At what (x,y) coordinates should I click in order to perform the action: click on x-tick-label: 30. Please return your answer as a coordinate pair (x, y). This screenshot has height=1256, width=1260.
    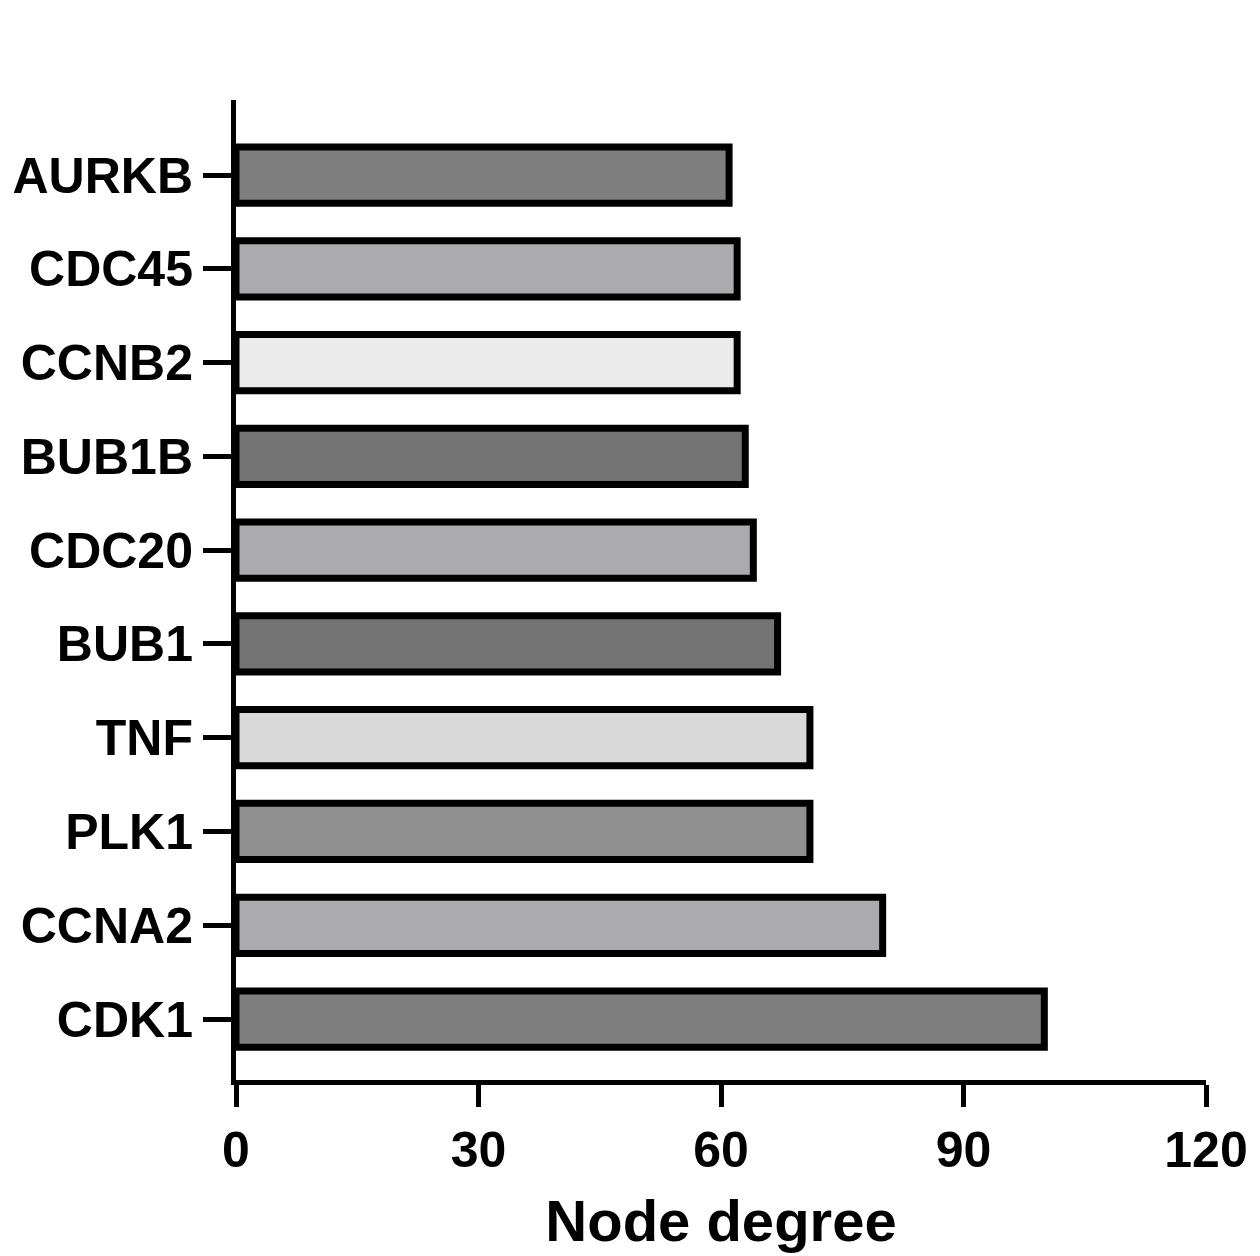
    Looking at the image, I should click on (478, 1150).